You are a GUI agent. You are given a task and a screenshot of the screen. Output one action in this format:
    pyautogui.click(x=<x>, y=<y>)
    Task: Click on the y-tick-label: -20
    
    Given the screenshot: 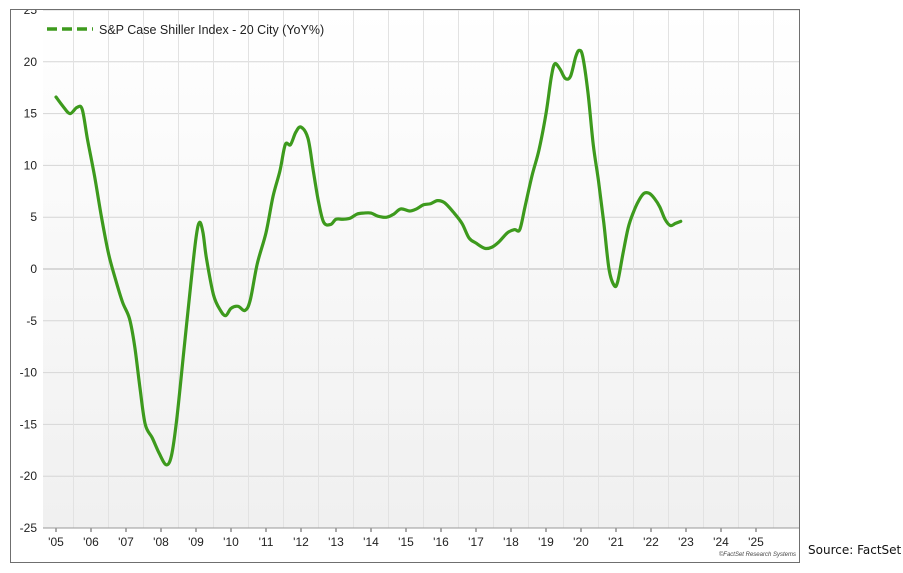 What is the action you would take?
    pyautogui.click(x=29, y=476)
    